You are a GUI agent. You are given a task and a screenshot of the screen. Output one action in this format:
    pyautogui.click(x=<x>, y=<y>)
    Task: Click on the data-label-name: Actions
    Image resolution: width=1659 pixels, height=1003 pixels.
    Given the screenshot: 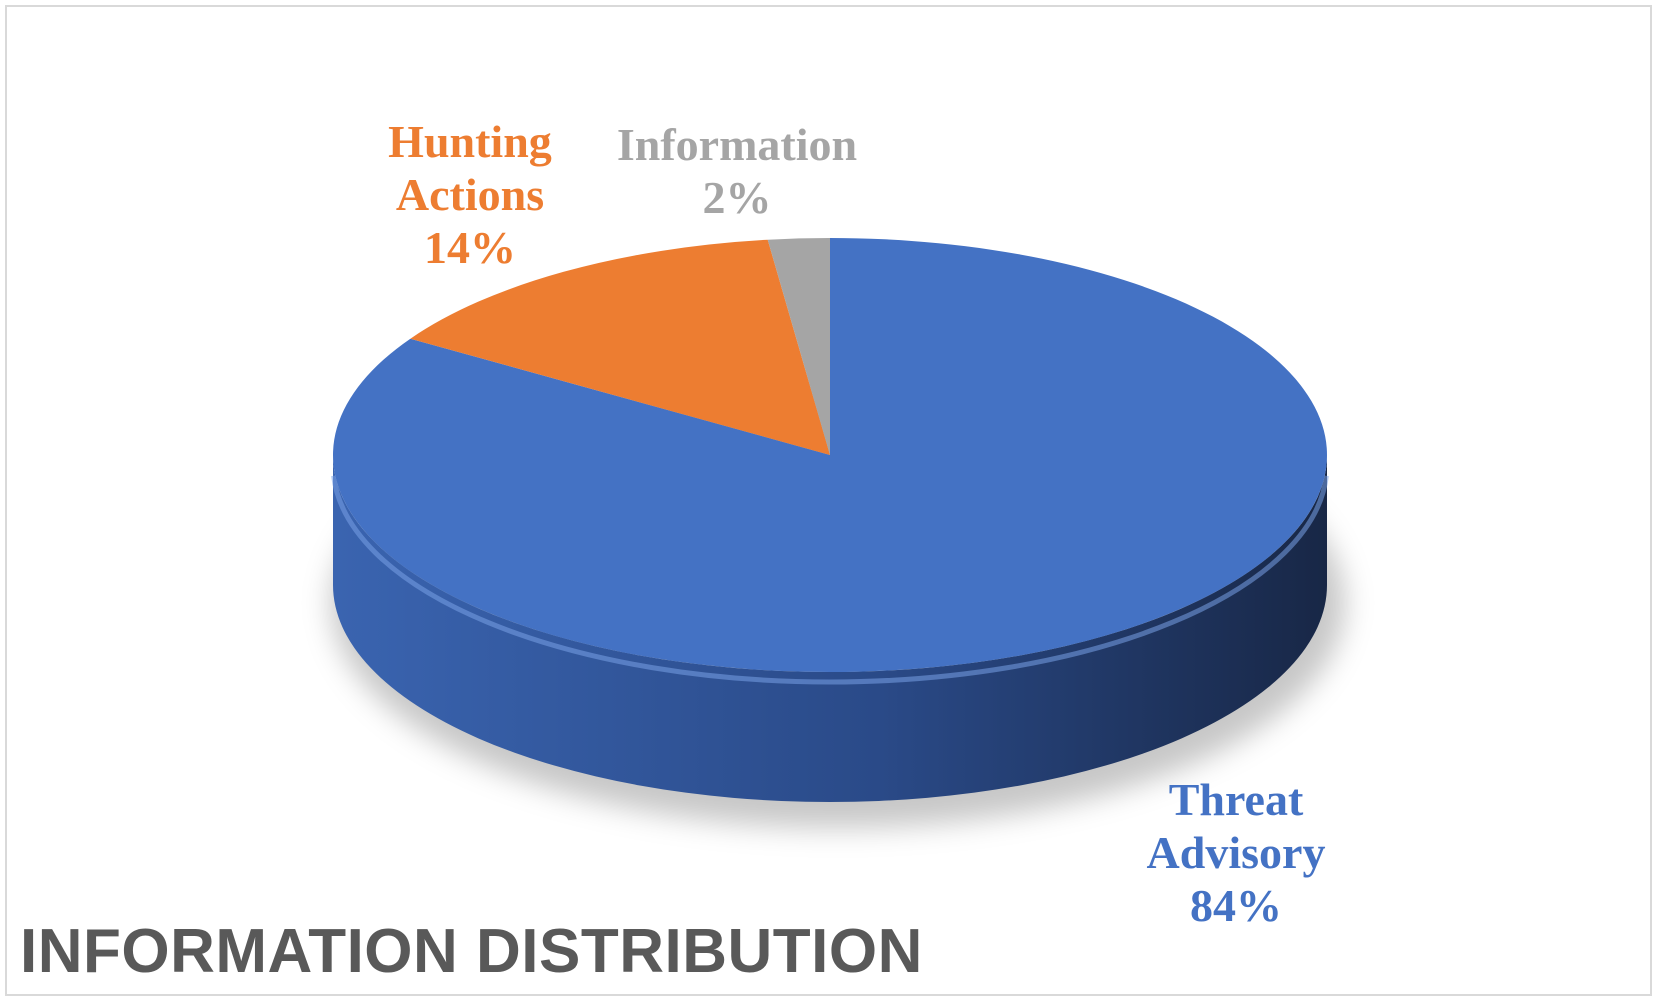 What is the action you would take?
    pyautogui.click(x=470, y=194)
    